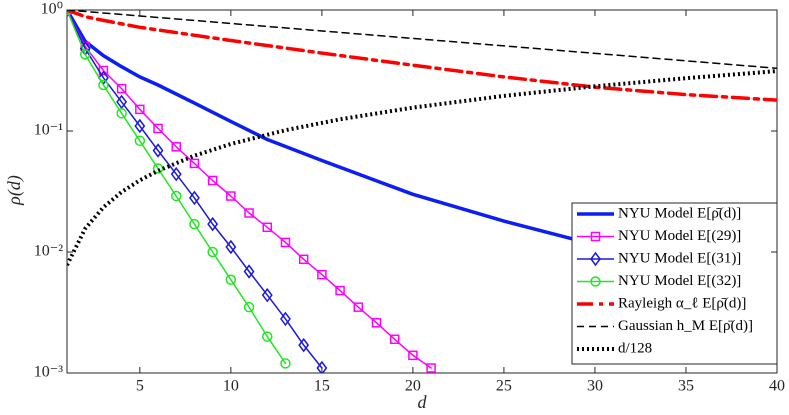 The height and width of the screenshot is (415, 789). What do you see at coordinates (685, 326) in the screenshot?
I see `legend-label: Gaussian h_M E[ρ̄(d)]` at bounding box center [685, 326].